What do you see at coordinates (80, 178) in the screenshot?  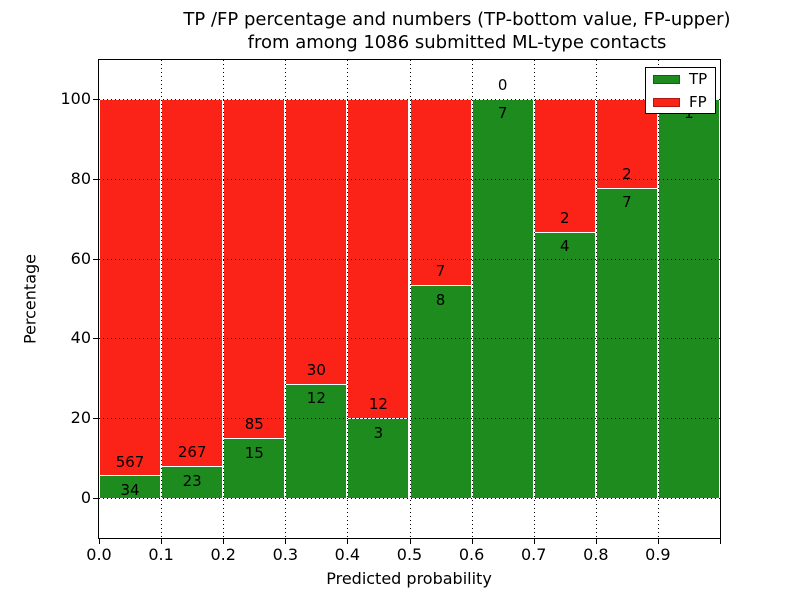 I see `y-tick-label: 80` at bounding box center [80, 178].